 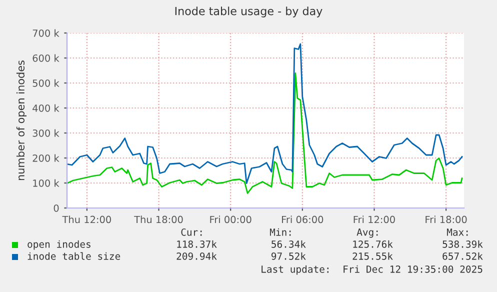 What do you see at coordinates (46, 108) in the screenshot?
I see `y-tick-label: 400 k` at bounding box center [46, 108].